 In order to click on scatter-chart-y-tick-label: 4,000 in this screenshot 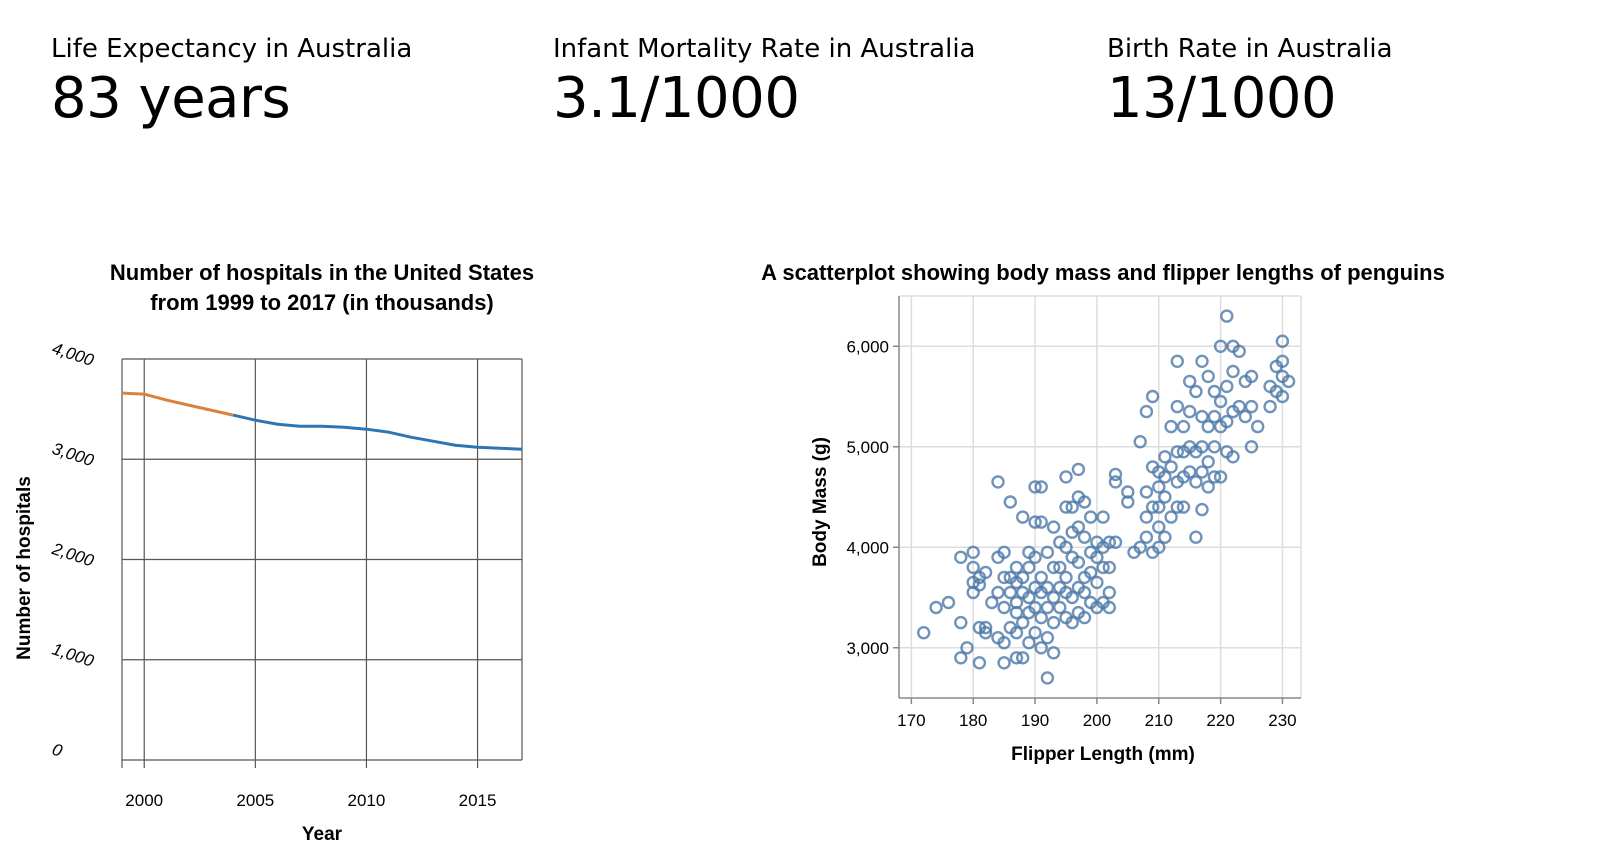, I will do `click(867, 547)`.